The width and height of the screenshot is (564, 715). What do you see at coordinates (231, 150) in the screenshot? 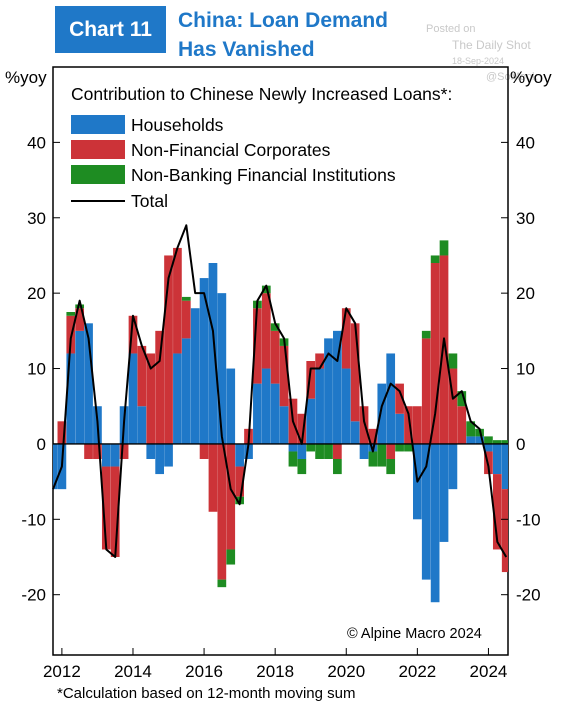
I see `legend-label-nonfinancial: Non-Financial Corporates` at bounding box center [231, 150].